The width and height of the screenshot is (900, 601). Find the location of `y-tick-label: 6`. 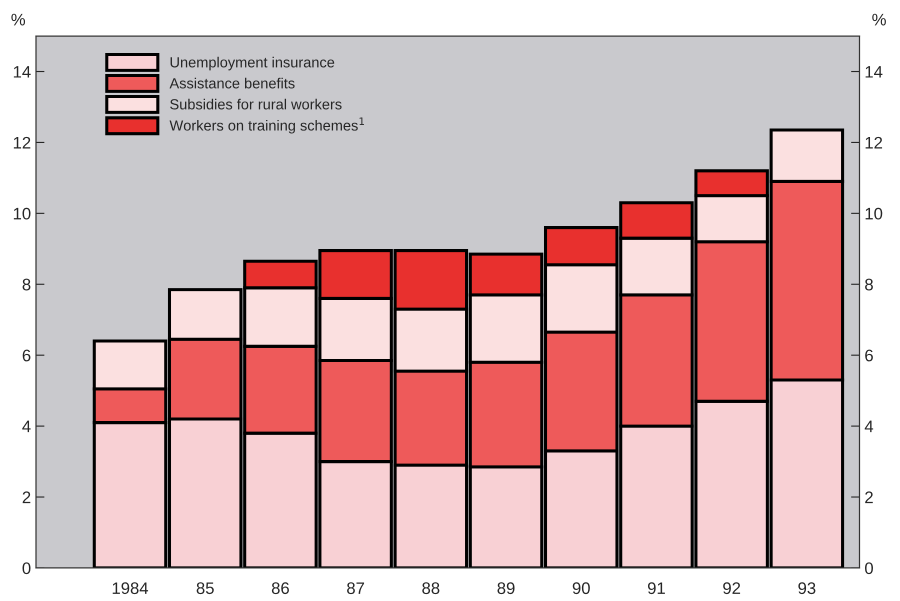

y-tick-label: 6 is located at coordinates (26, 356).